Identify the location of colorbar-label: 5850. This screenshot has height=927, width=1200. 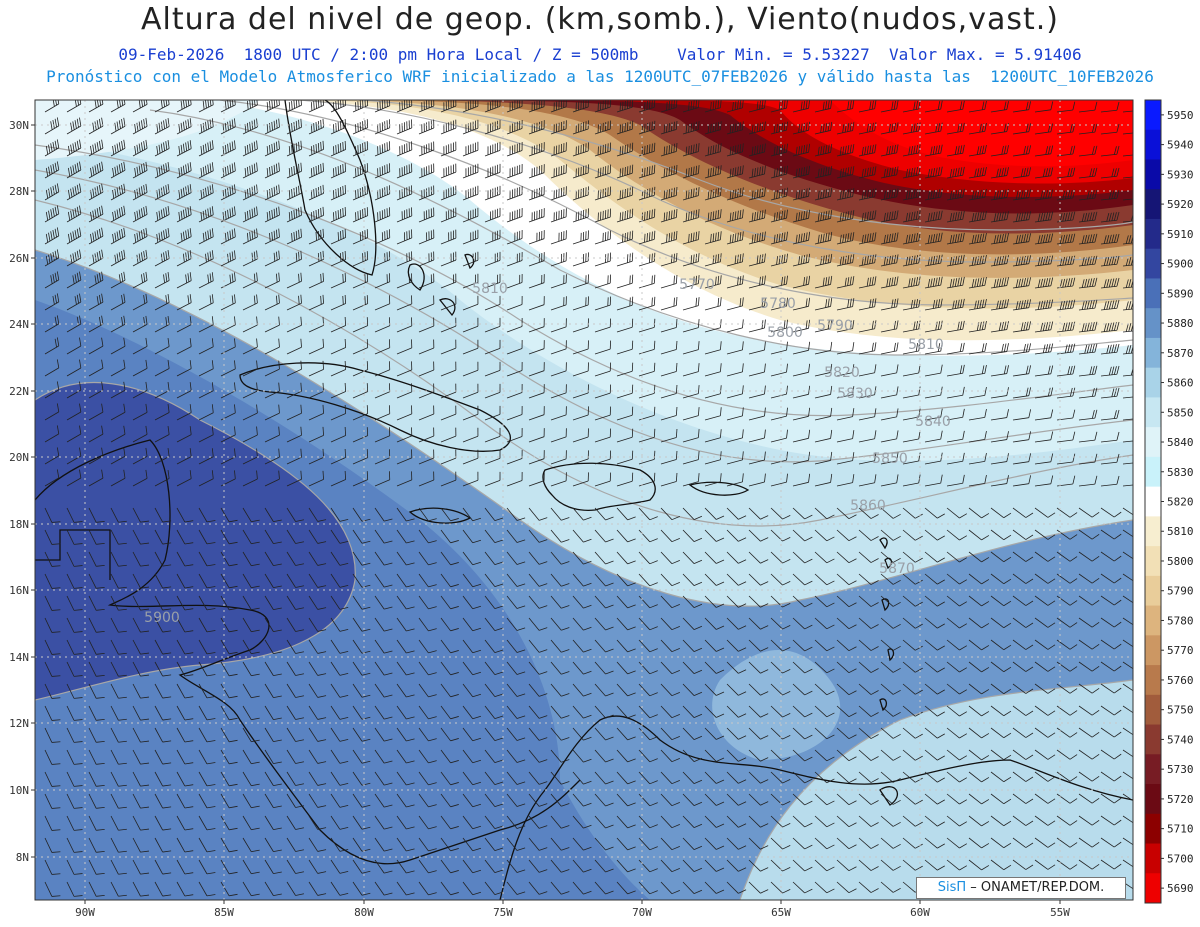
(1180, 412).